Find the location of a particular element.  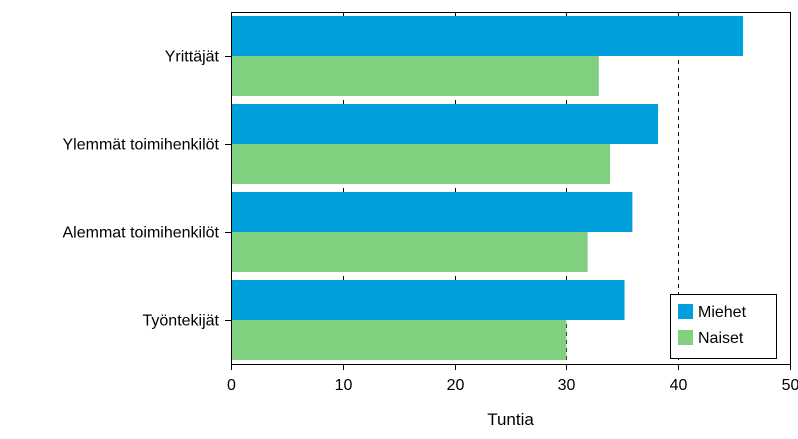

category-label: Yrittäjät is located at coordinates (192, 57).